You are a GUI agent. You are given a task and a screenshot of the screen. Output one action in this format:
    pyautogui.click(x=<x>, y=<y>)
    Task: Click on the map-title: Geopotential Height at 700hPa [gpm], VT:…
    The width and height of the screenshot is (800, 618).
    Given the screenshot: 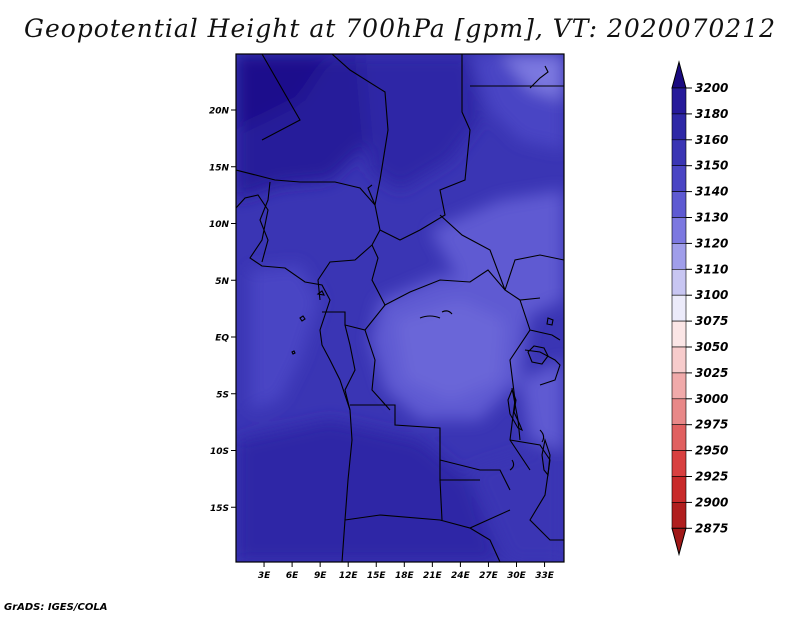 What is the action you would take?
    pyautogui.click(x=400, y=28)
    